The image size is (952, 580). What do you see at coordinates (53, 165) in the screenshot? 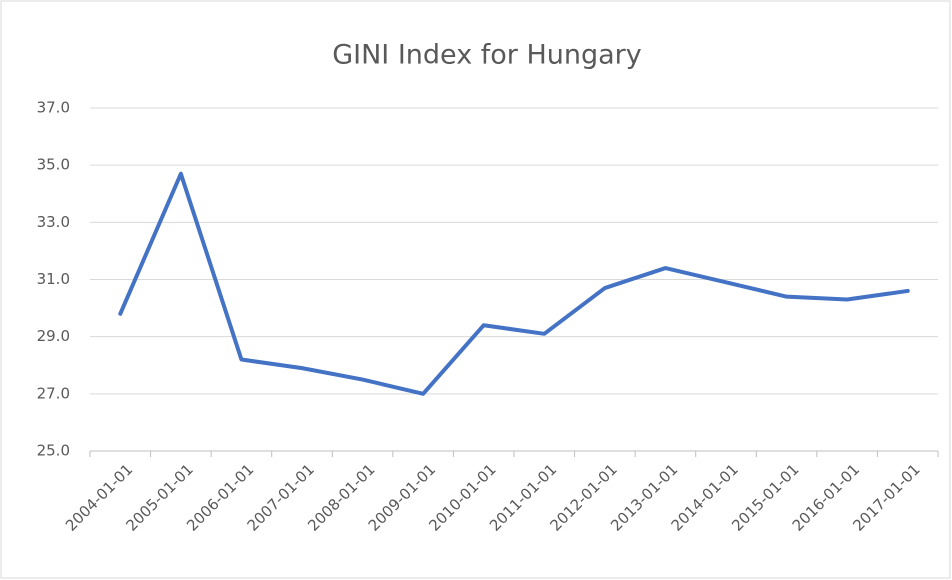
I see `y-tick-label: 35.0` at bounding box center [53, 165].